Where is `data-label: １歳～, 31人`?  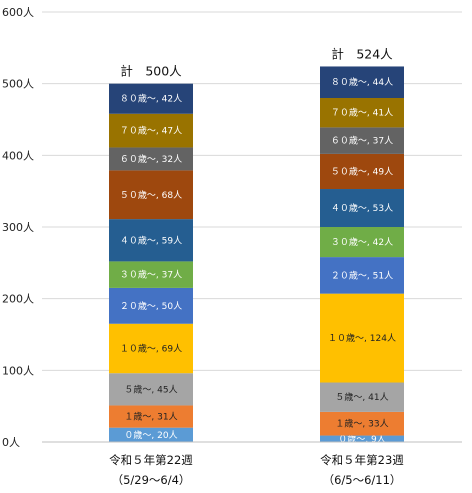
data-label: １歳～, 31人 is located at coordinates (150, 417).